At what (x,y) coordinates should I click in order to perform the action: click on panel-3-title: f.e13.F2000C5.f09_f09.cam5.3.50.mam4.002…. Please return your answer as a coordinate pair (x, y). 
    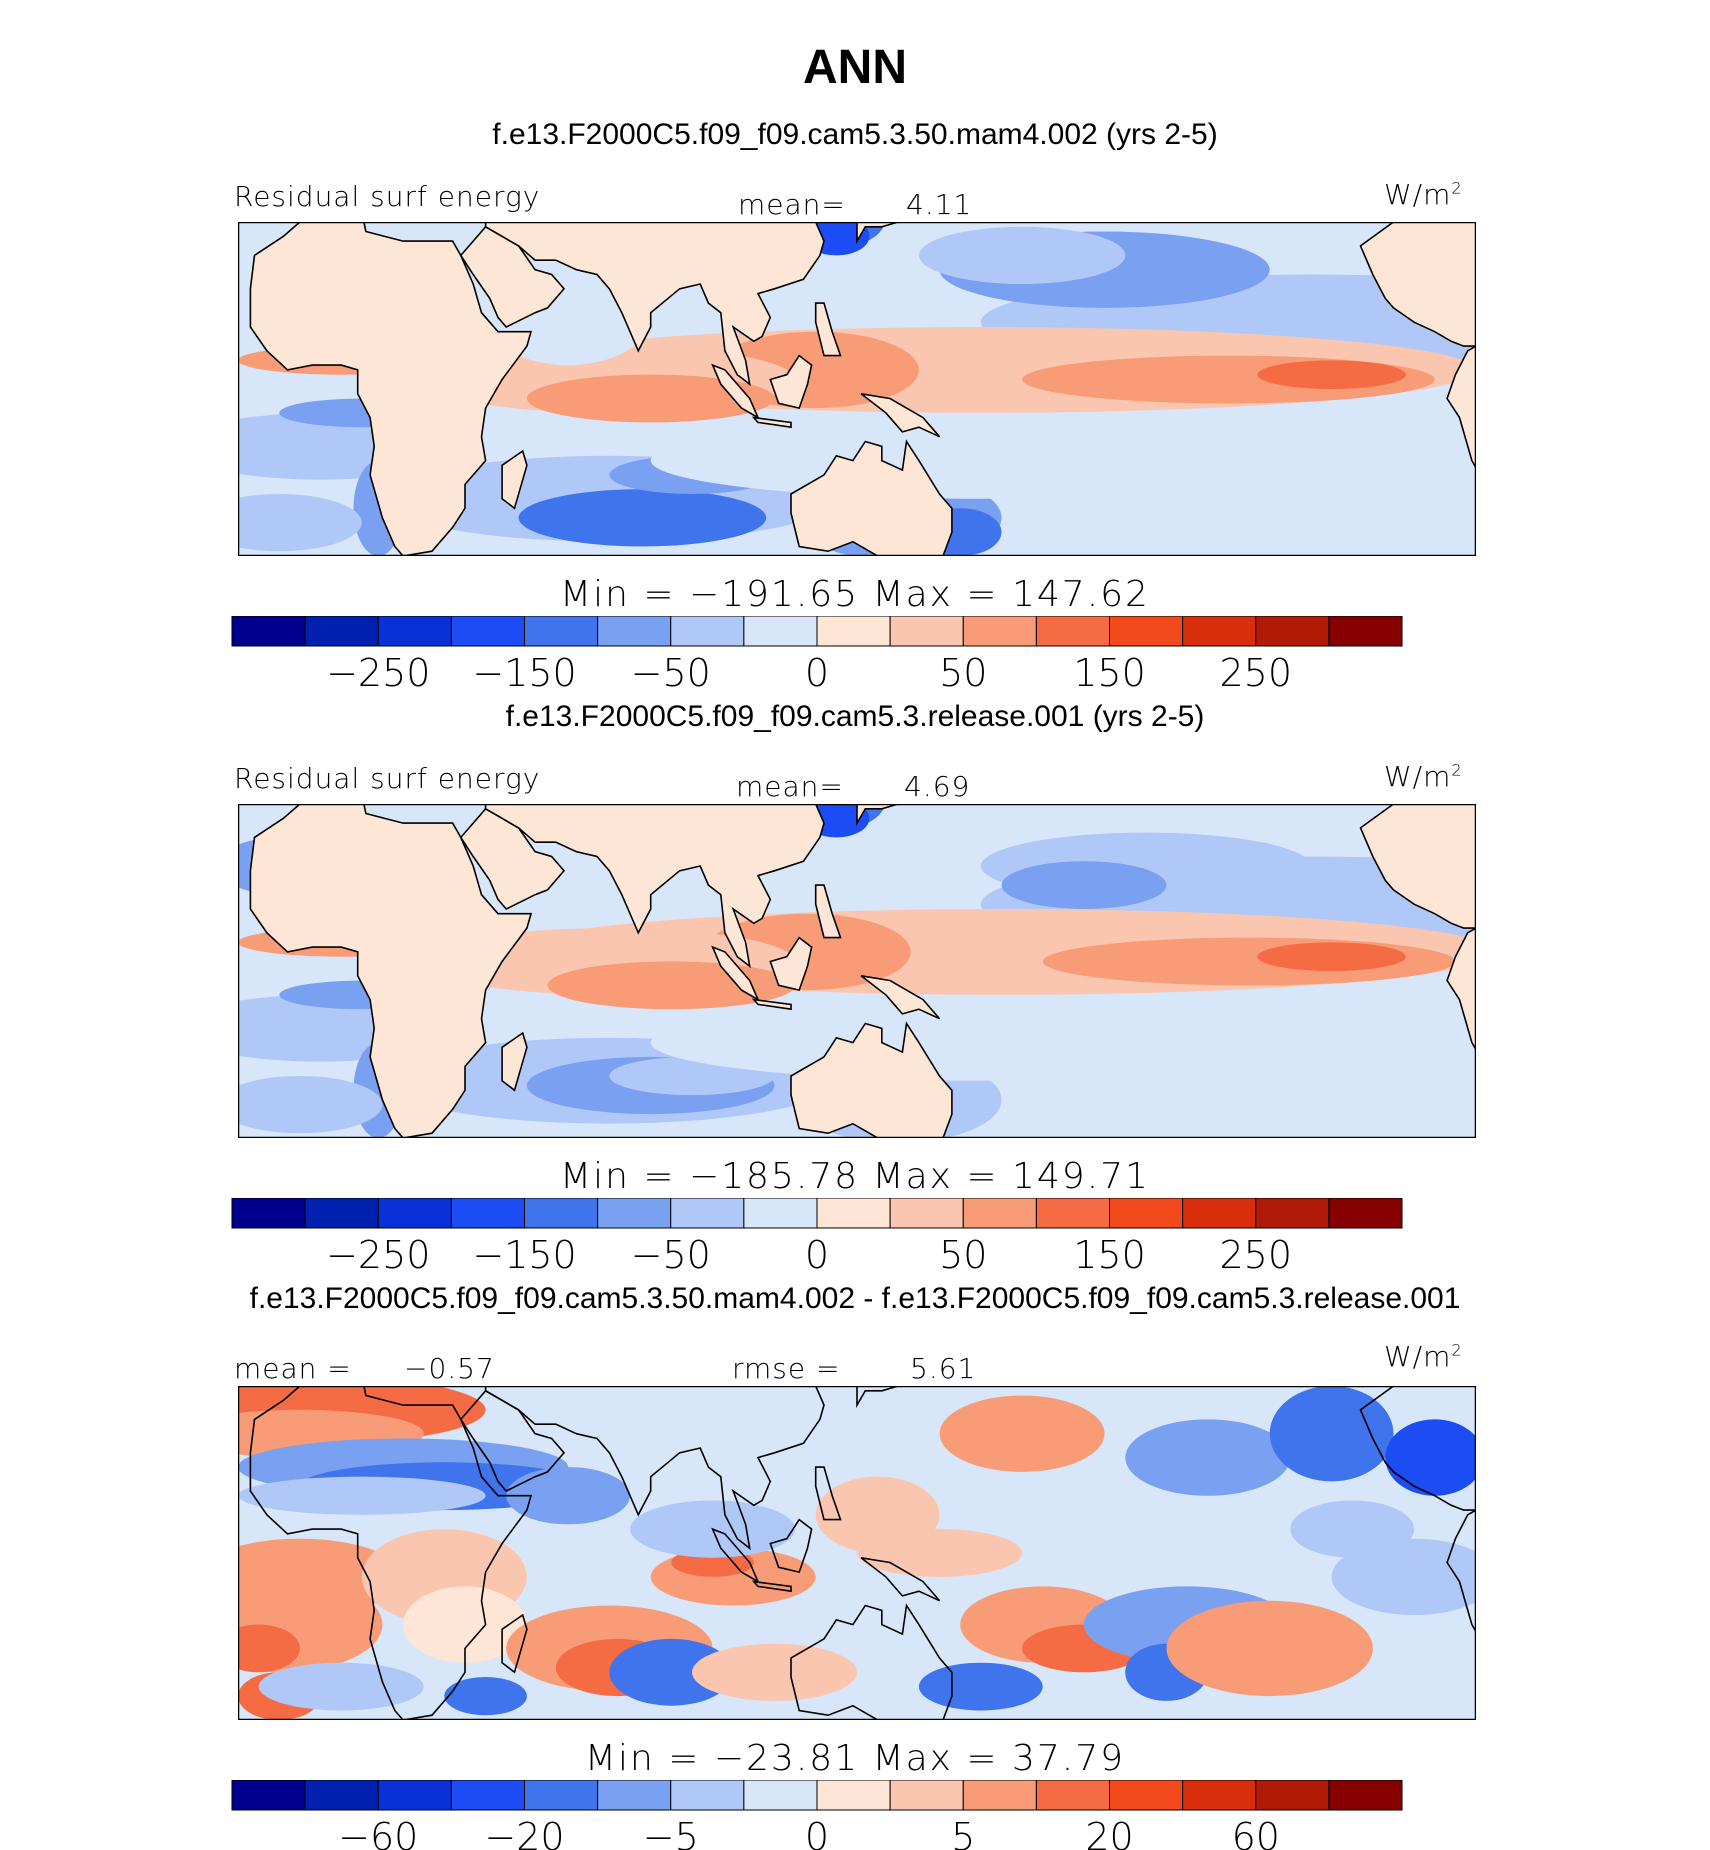
    Looking at the image, I should click on (855, 1298).